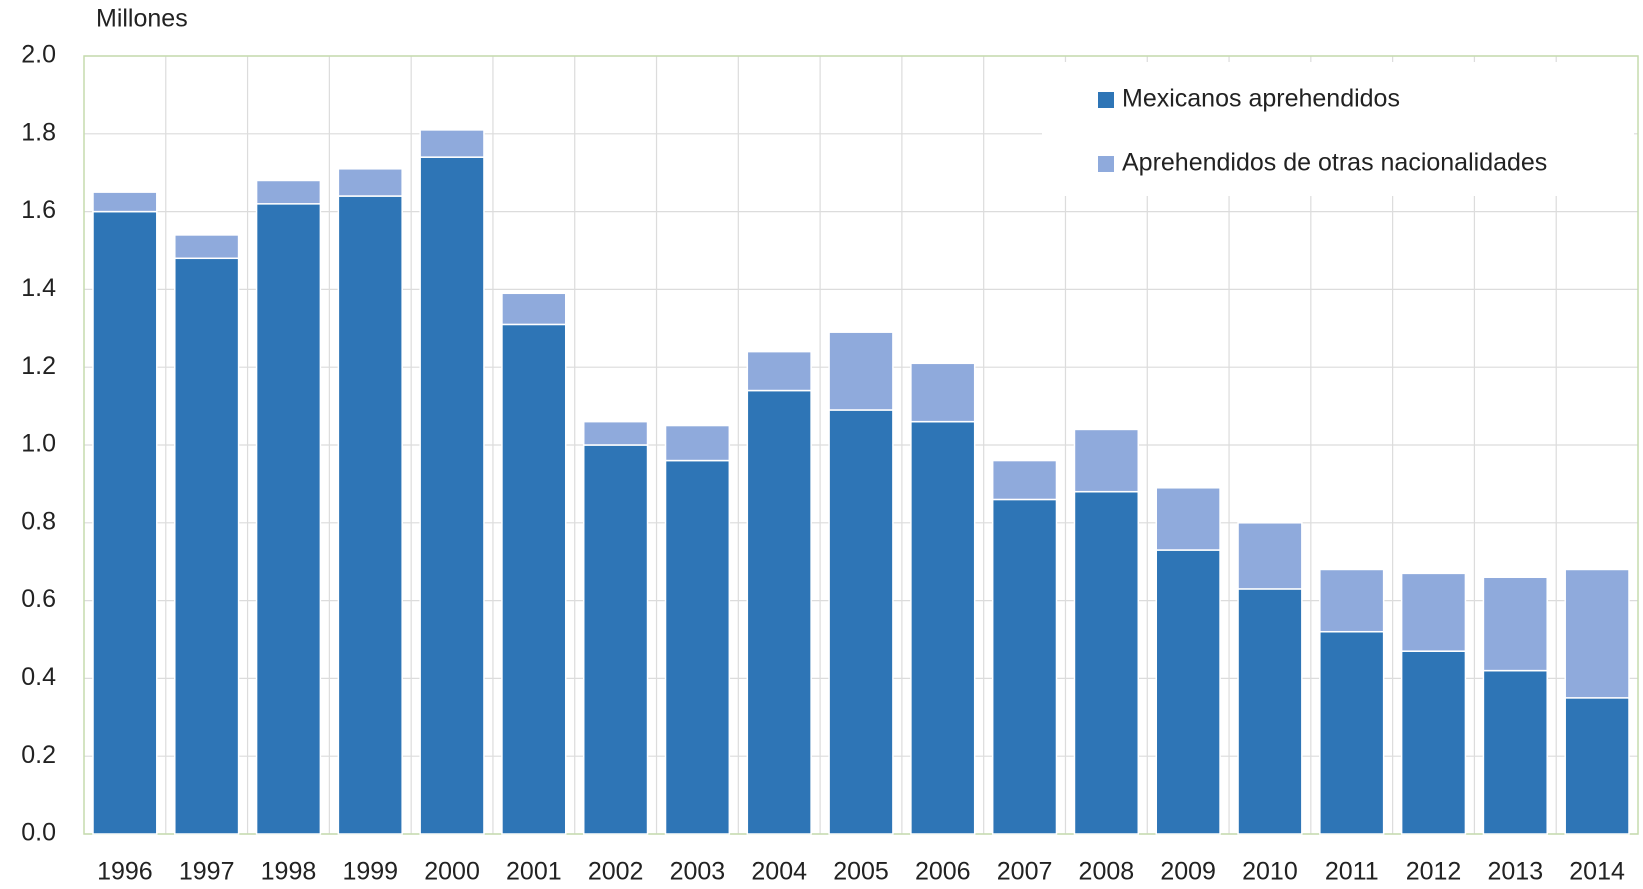 The width and height of the screenshot is (1643, 889). Describe the element at coordinates (1597, 872) in the screenshot. I see `x-tick-label: 2014` at that location.